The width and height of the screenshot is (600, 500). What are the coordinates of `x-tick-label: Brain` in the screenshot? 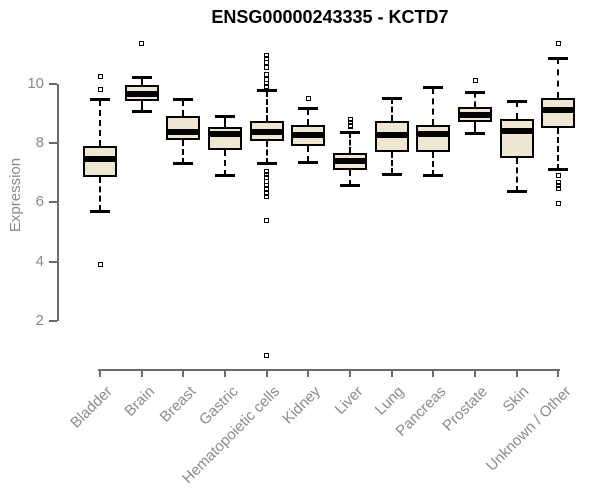 It's located at (139, 401).